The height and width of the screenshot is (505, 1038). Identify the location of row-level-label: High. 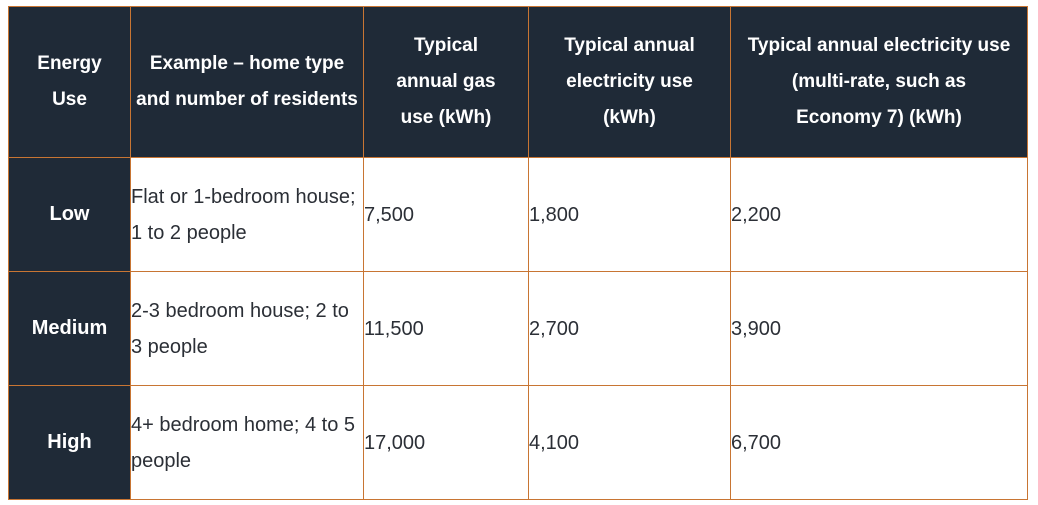
(69, 442).